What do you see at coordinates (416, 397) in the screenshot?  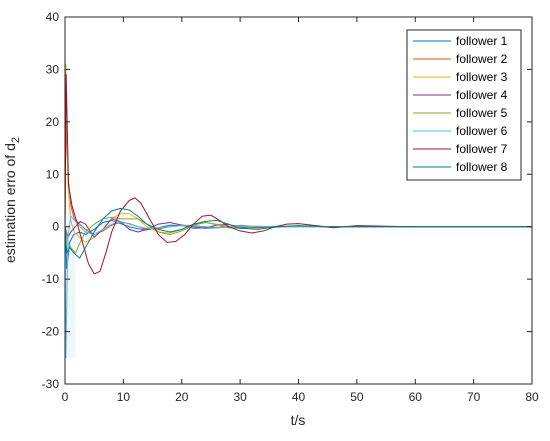 I see `x-tick-label: 60` at bounding box center [416, 397].